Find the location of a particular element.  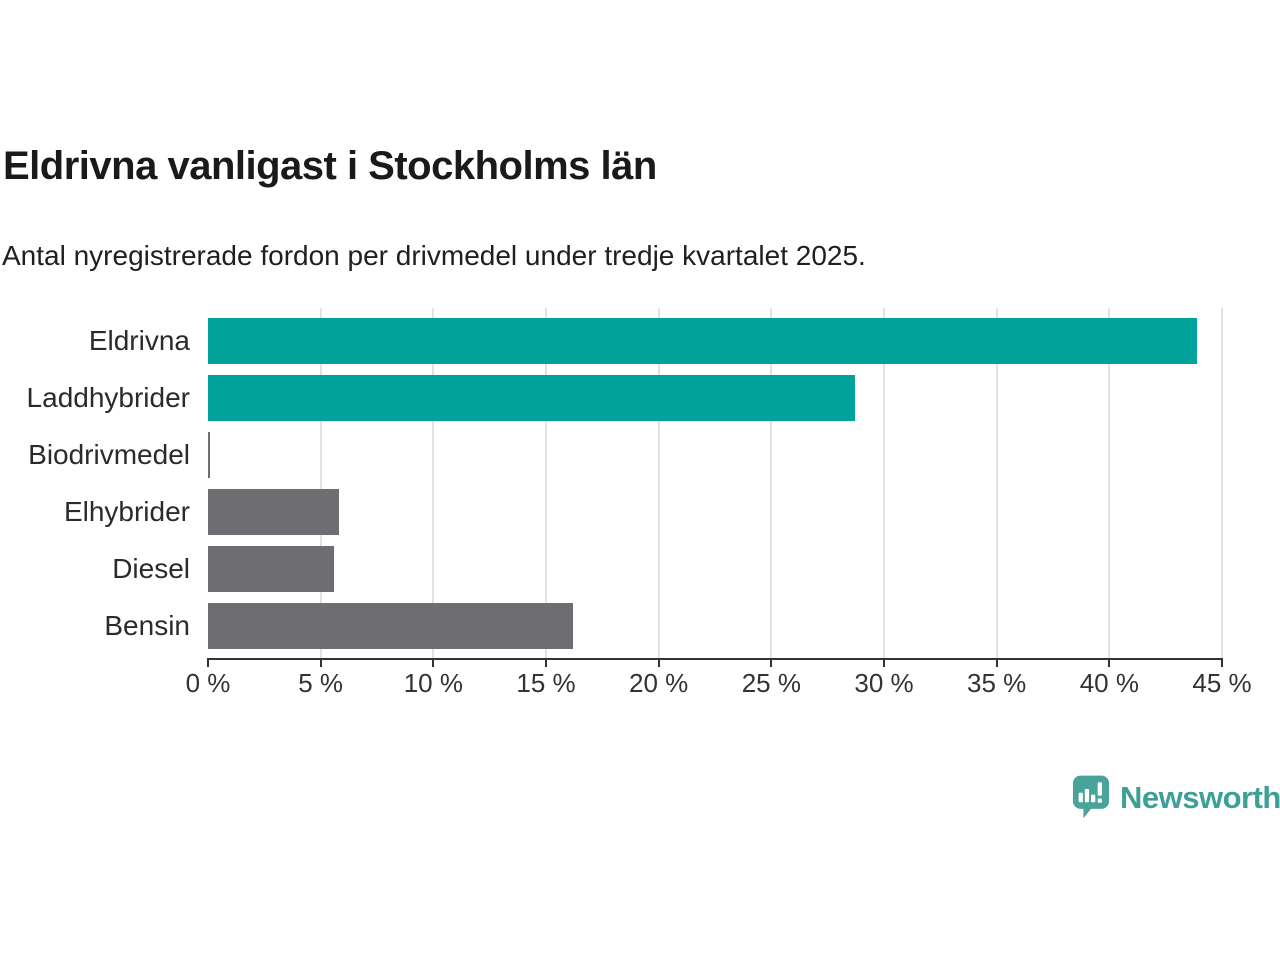

x-tick-45pct is located at coordinates (1222, 662).